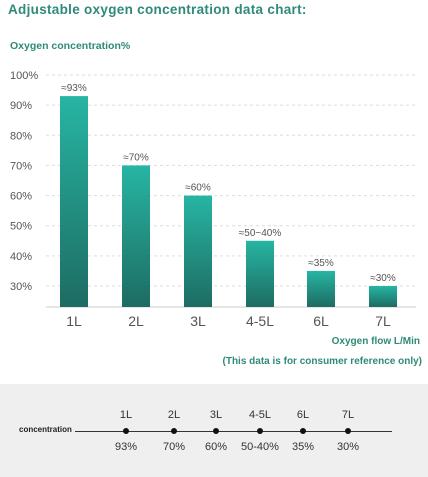 The height and width of the screenshot is (477, 428). Describe the element at coordinates (383, 278) in the screenshot. I see `data-label: ≈30%` at that location.